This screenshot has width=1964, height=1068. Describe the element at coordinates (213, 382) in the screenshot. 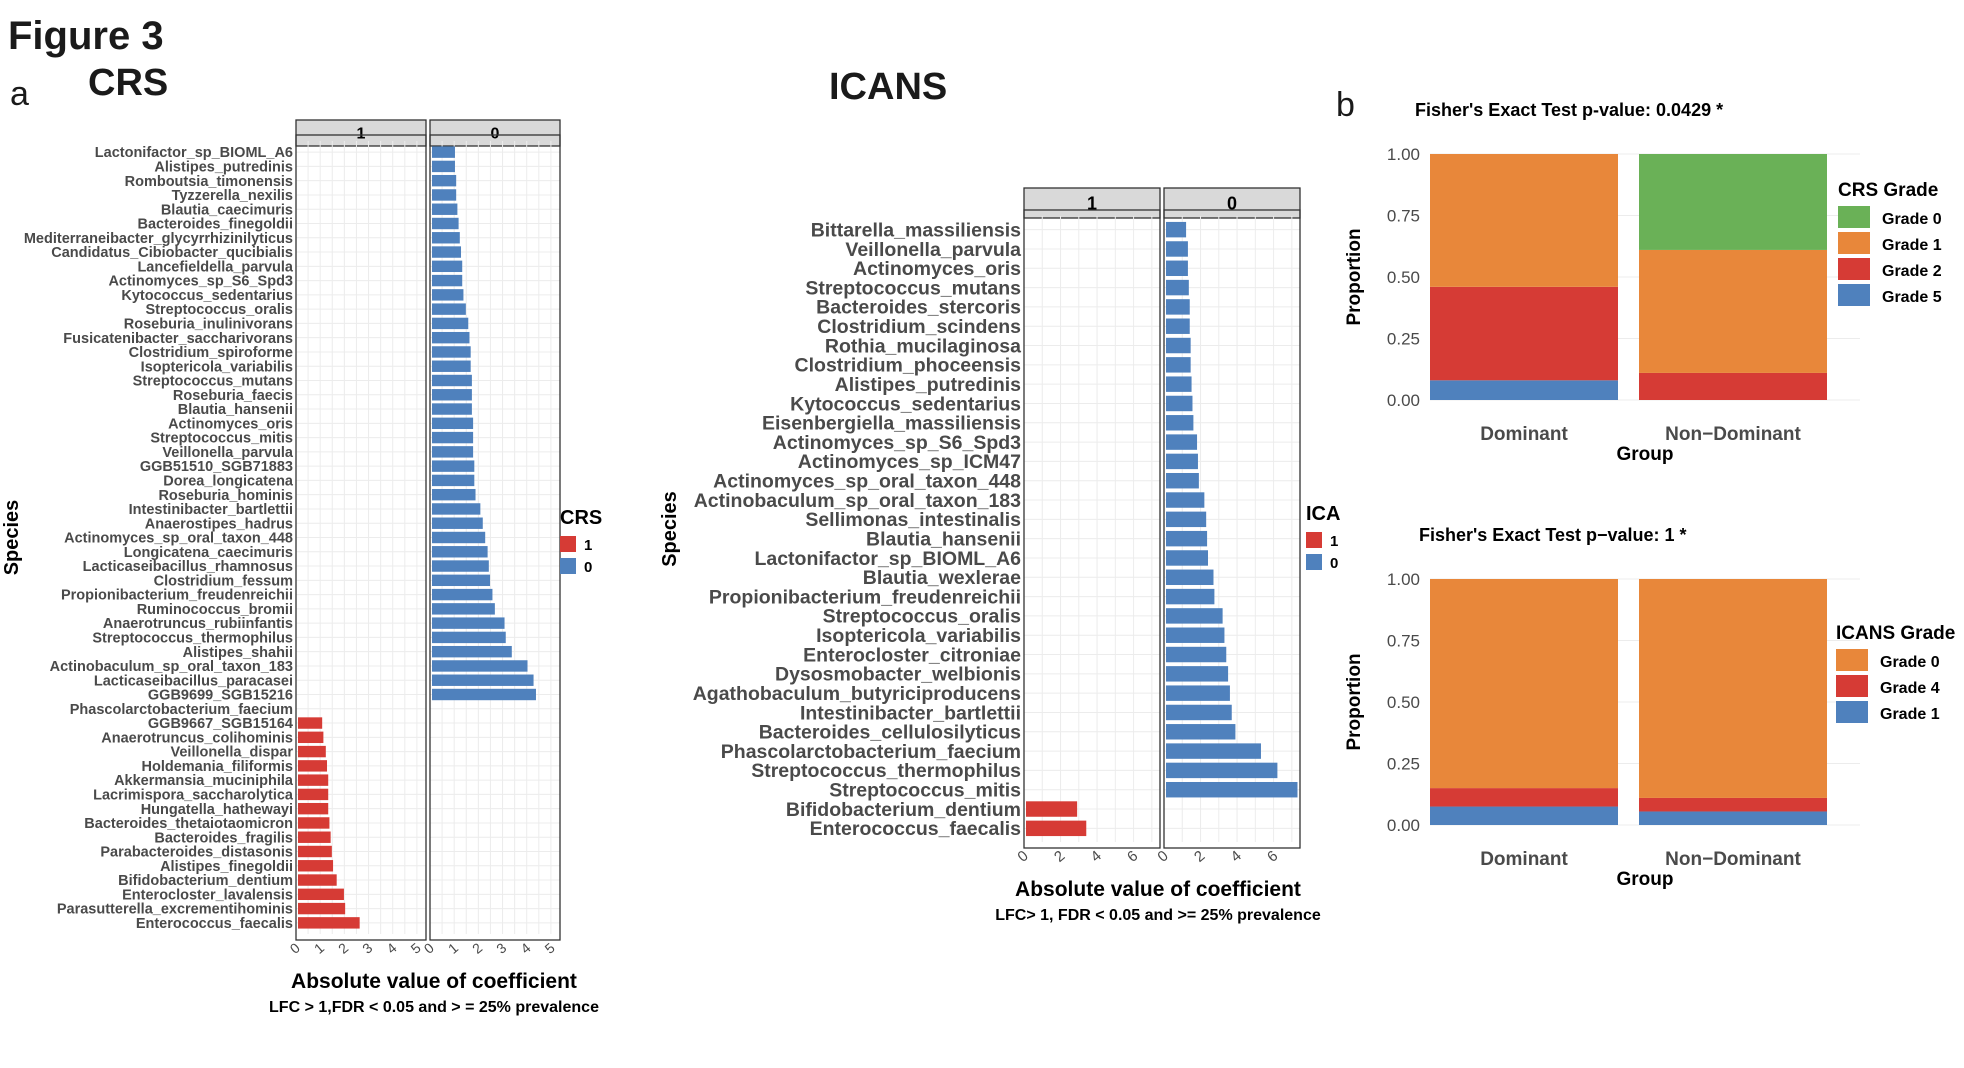

I see `species-label: Streptococcus_mutans` at that location.